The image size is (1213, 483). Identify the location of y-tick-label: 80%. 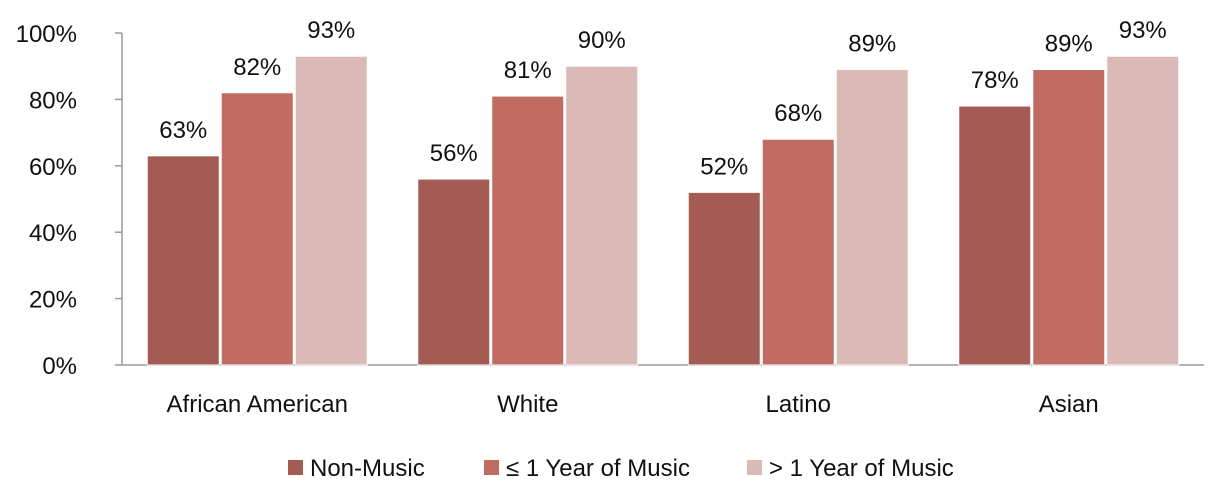
(53, 100).